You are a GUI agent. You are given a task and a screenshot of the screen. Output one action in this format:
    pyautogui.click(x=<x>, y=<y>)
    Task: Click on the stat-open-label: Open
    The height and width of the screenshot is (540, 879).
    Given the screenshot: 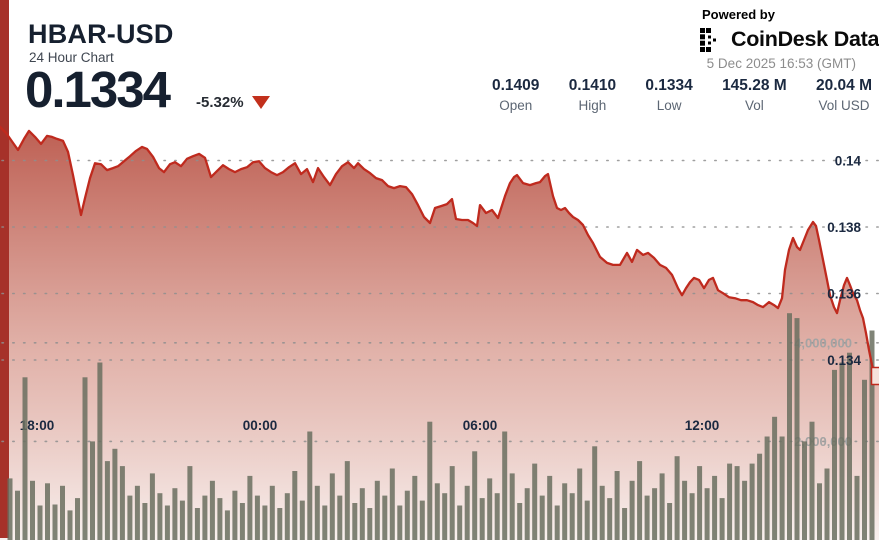 What is the action you would take?
    pyautogui.click(x=516, y=105)
    